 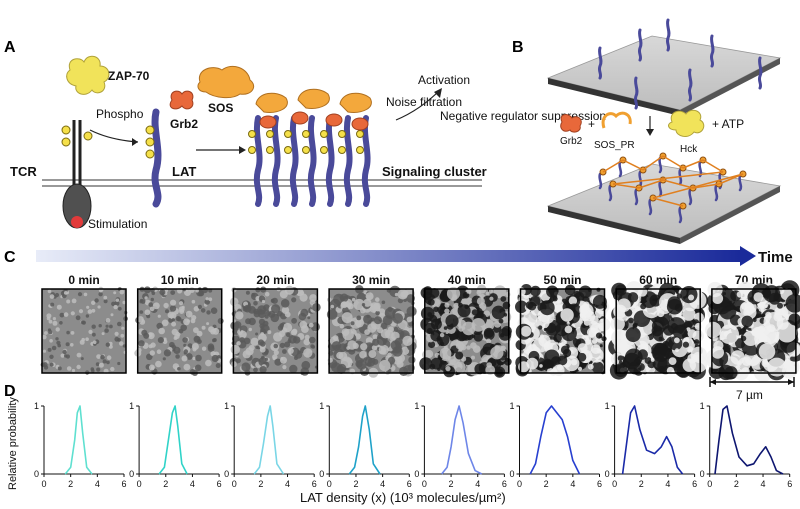 I want to click on stimulation-label: Stimulation, so click(x=117, y=224).